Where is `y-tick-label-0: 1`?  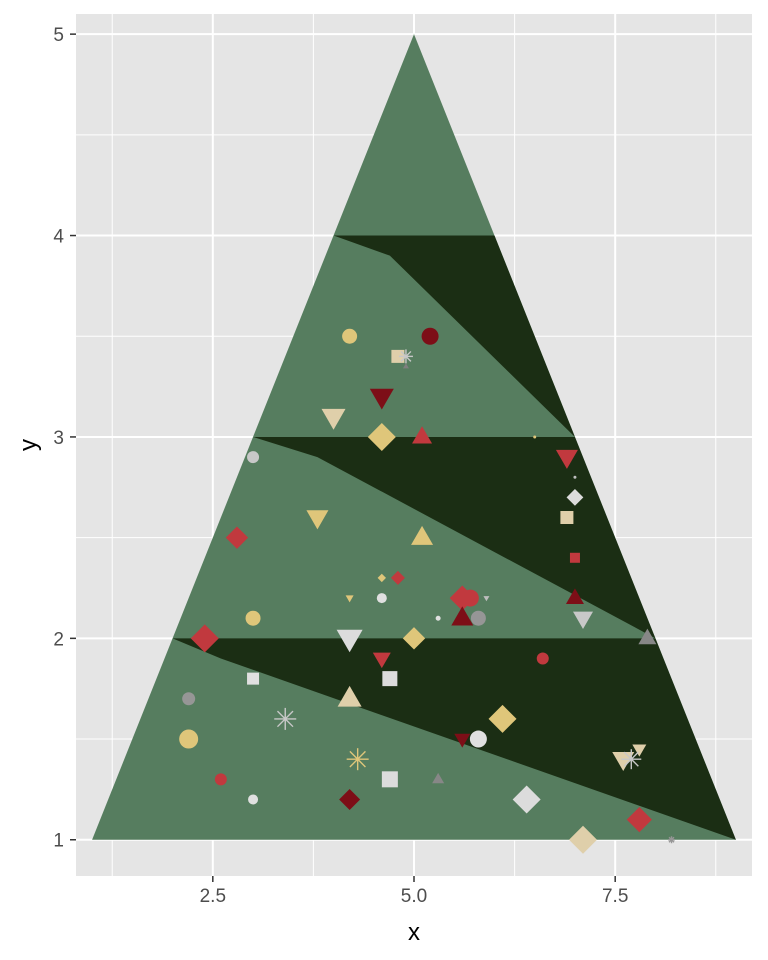
y-tick-label-0: 1 is located at coordinates (58, 841).